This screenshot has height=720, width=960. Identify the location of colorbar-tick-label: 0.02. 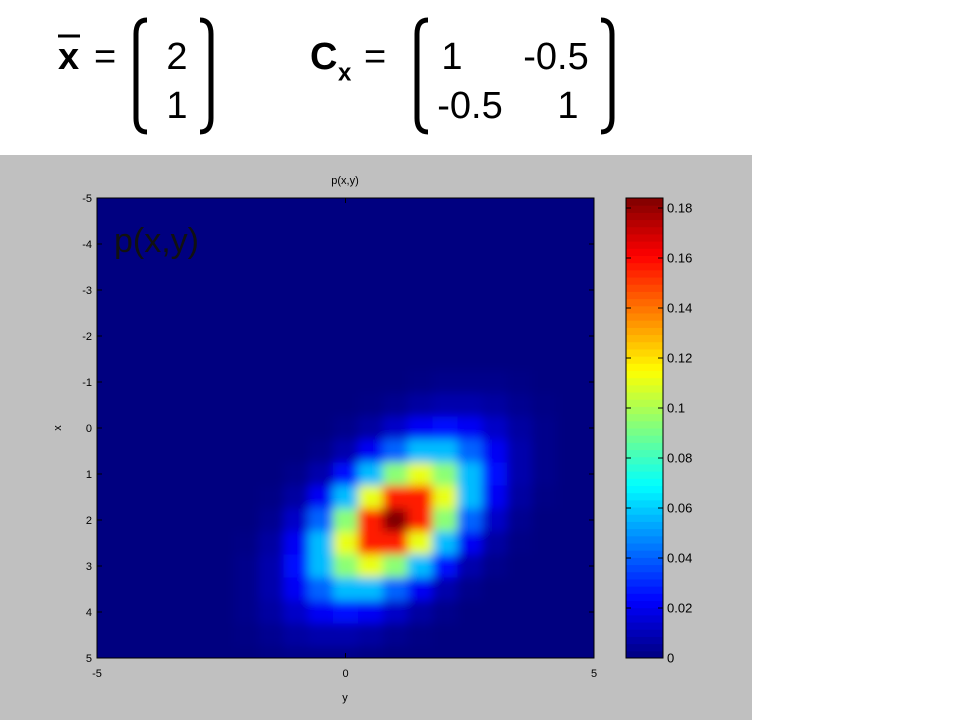
(679, 607).